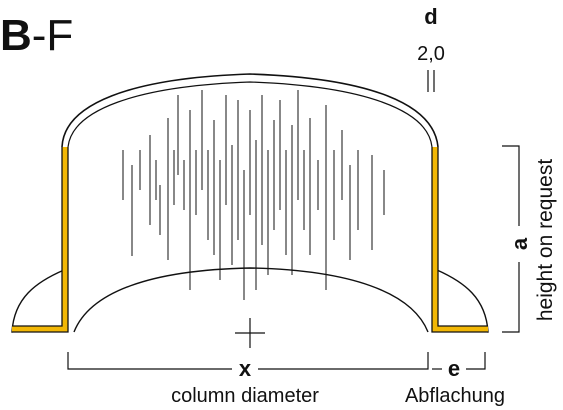  I want to click on dimension-a-label: height on request, so click(545, 240).